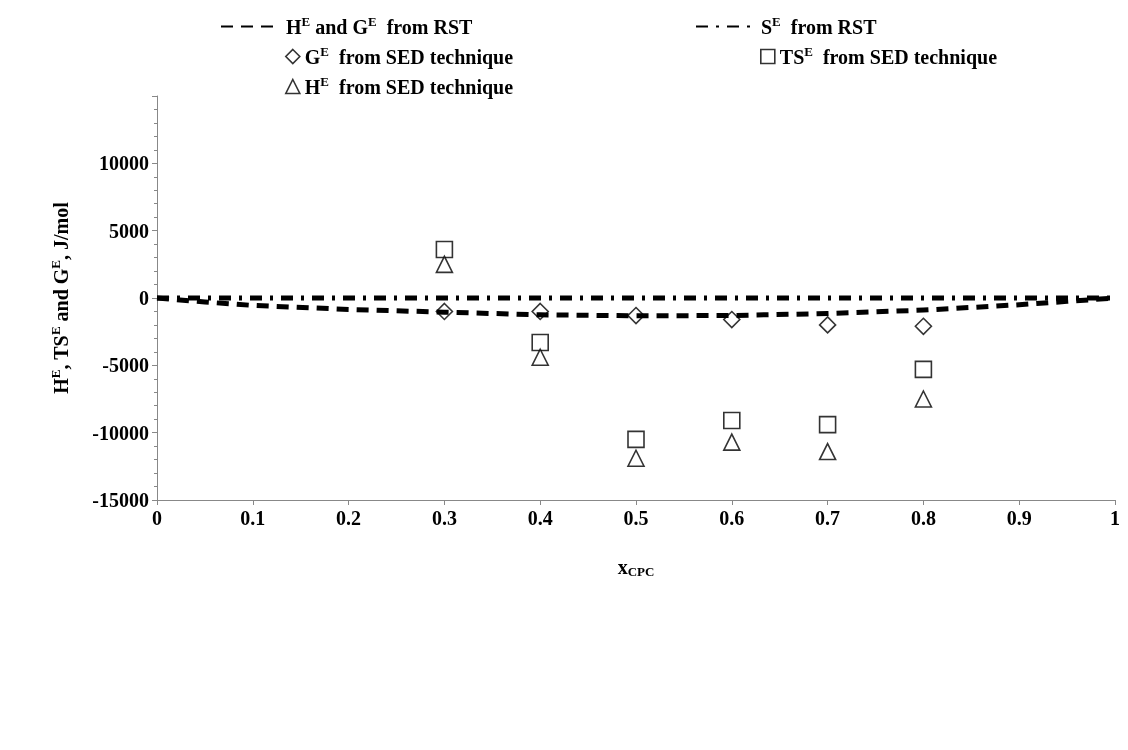  Describe the element at coordinates (124, 163) in the screenshot. I see `y-tick-label: 10000` at that location.